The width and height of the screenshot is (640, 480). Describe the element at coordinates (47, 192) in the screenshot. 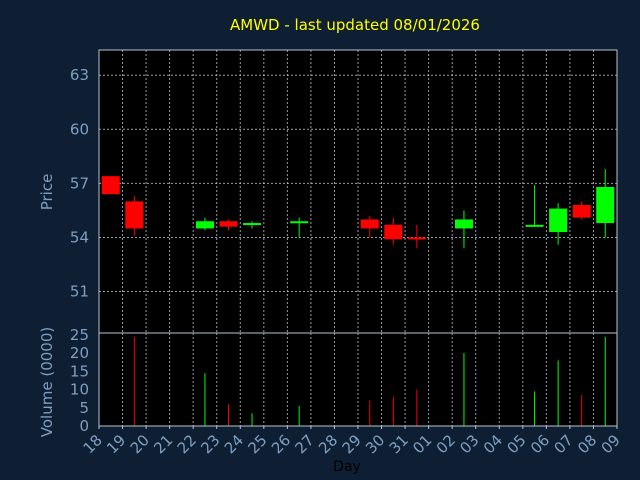

I see `price-axis-label: Price` at that location.